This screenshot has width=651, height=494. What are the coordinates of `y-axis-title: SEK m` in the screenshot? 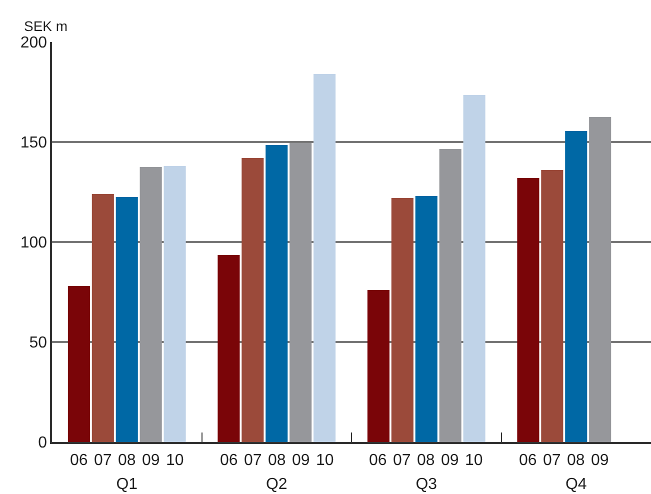 It's located at (46, 26).